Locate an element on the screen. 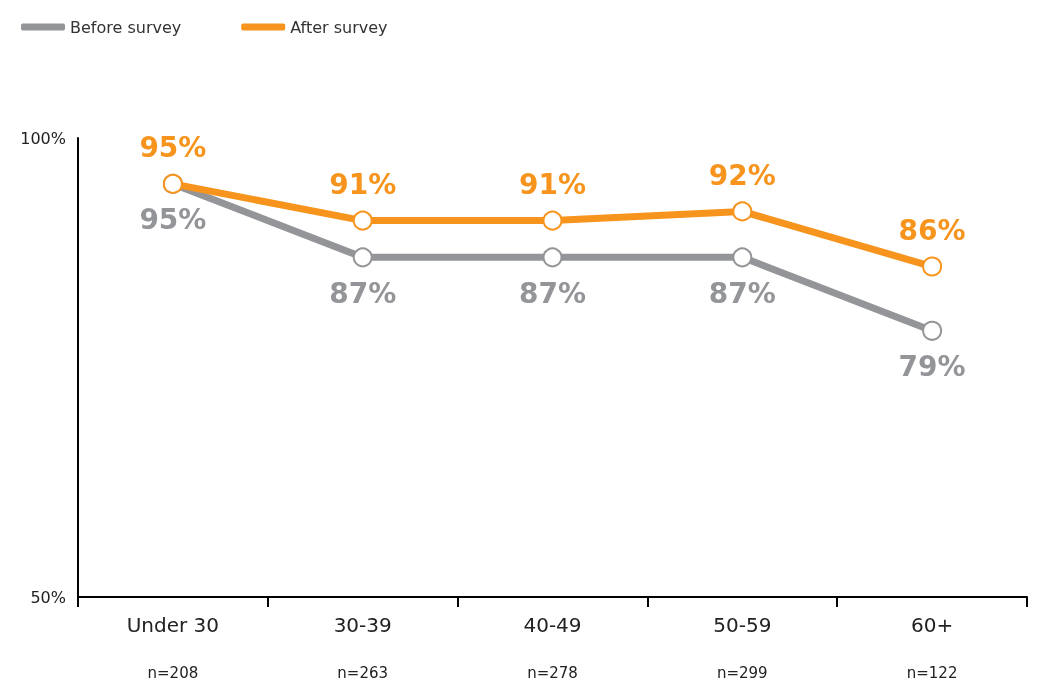 This screenshot has width=1040, height=693. legend-label: After survey is located at coordinates (339, 27).